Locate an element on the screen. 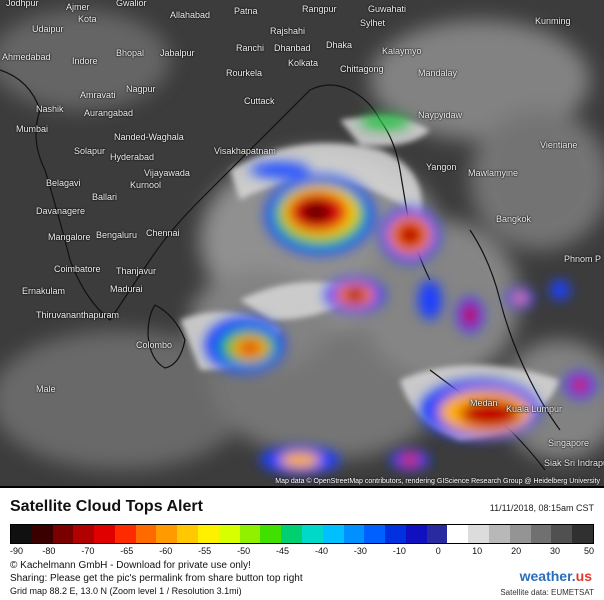 Image resolution: width=604 pixels, height=600 pixels. city-label: Kurnool is located at coordinates (146, 185).